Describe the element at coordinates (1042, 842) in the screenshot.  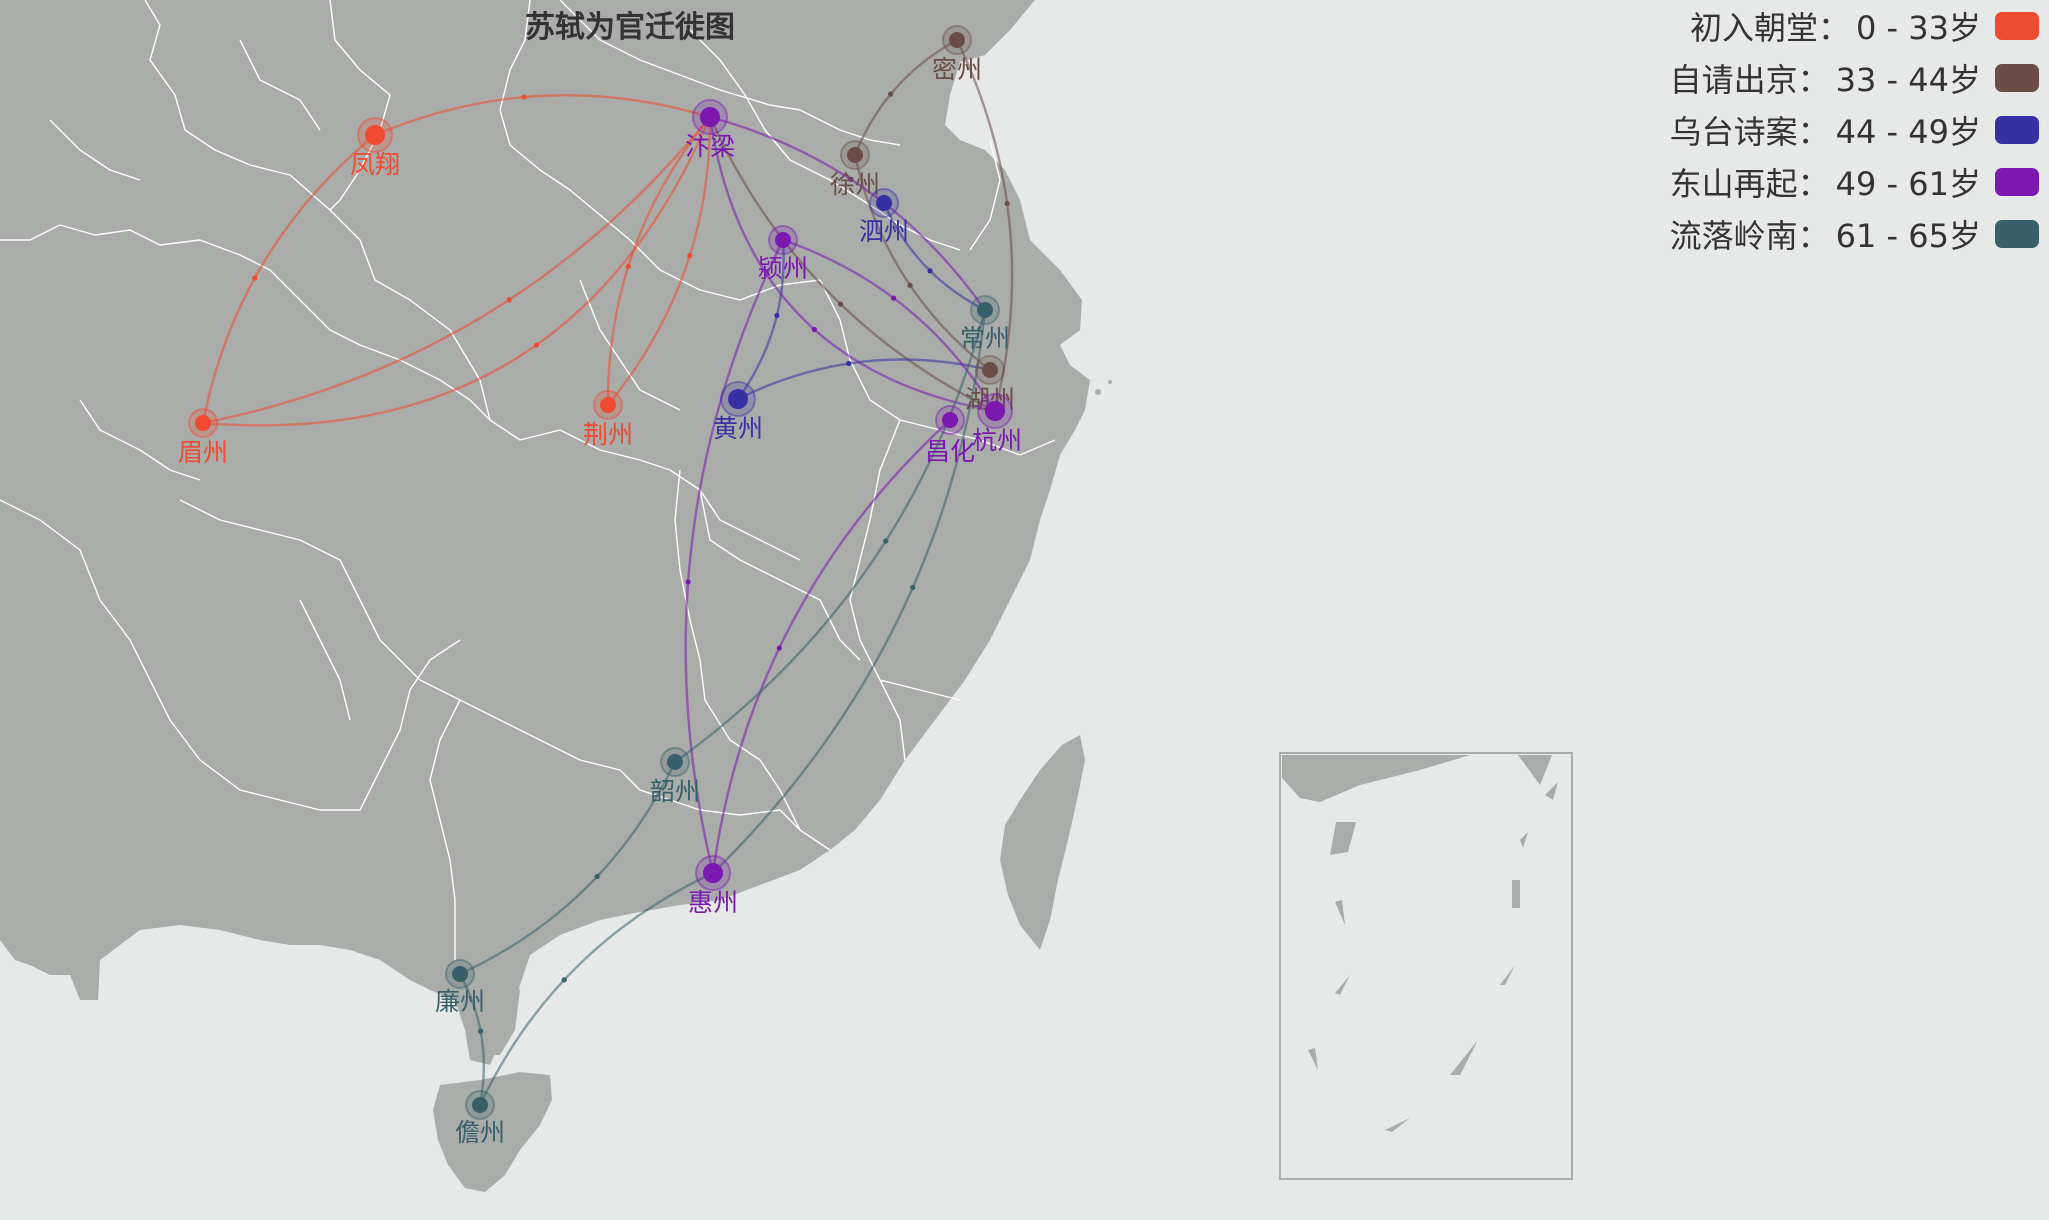
I see `taiwan-island` at that location.